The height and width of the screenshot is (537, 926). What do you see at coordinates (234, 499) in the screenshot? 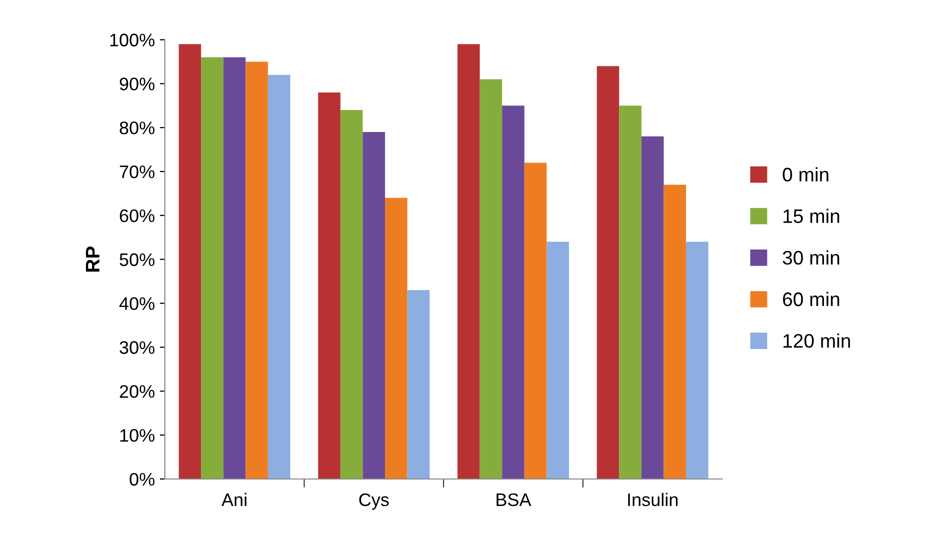
I see `x-tick-label: Ani` at bounding box center [234, 499].